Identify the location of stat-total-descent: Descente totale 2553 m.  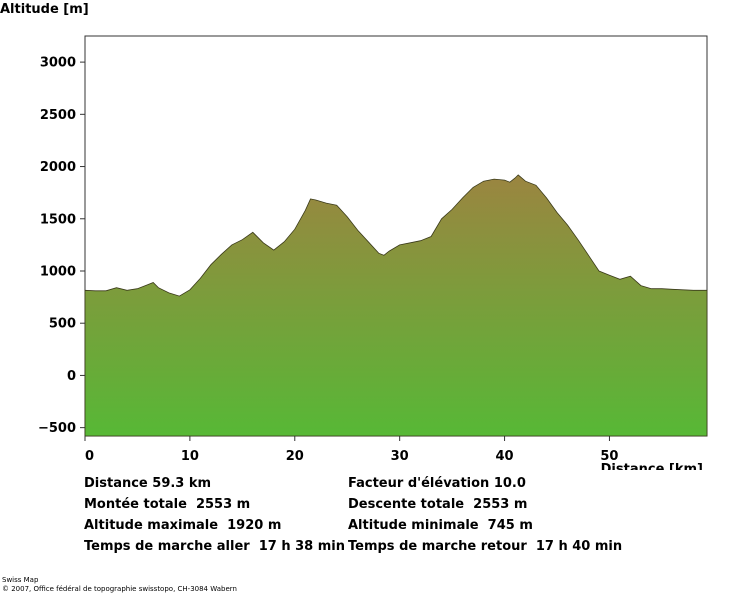
(437, 504).